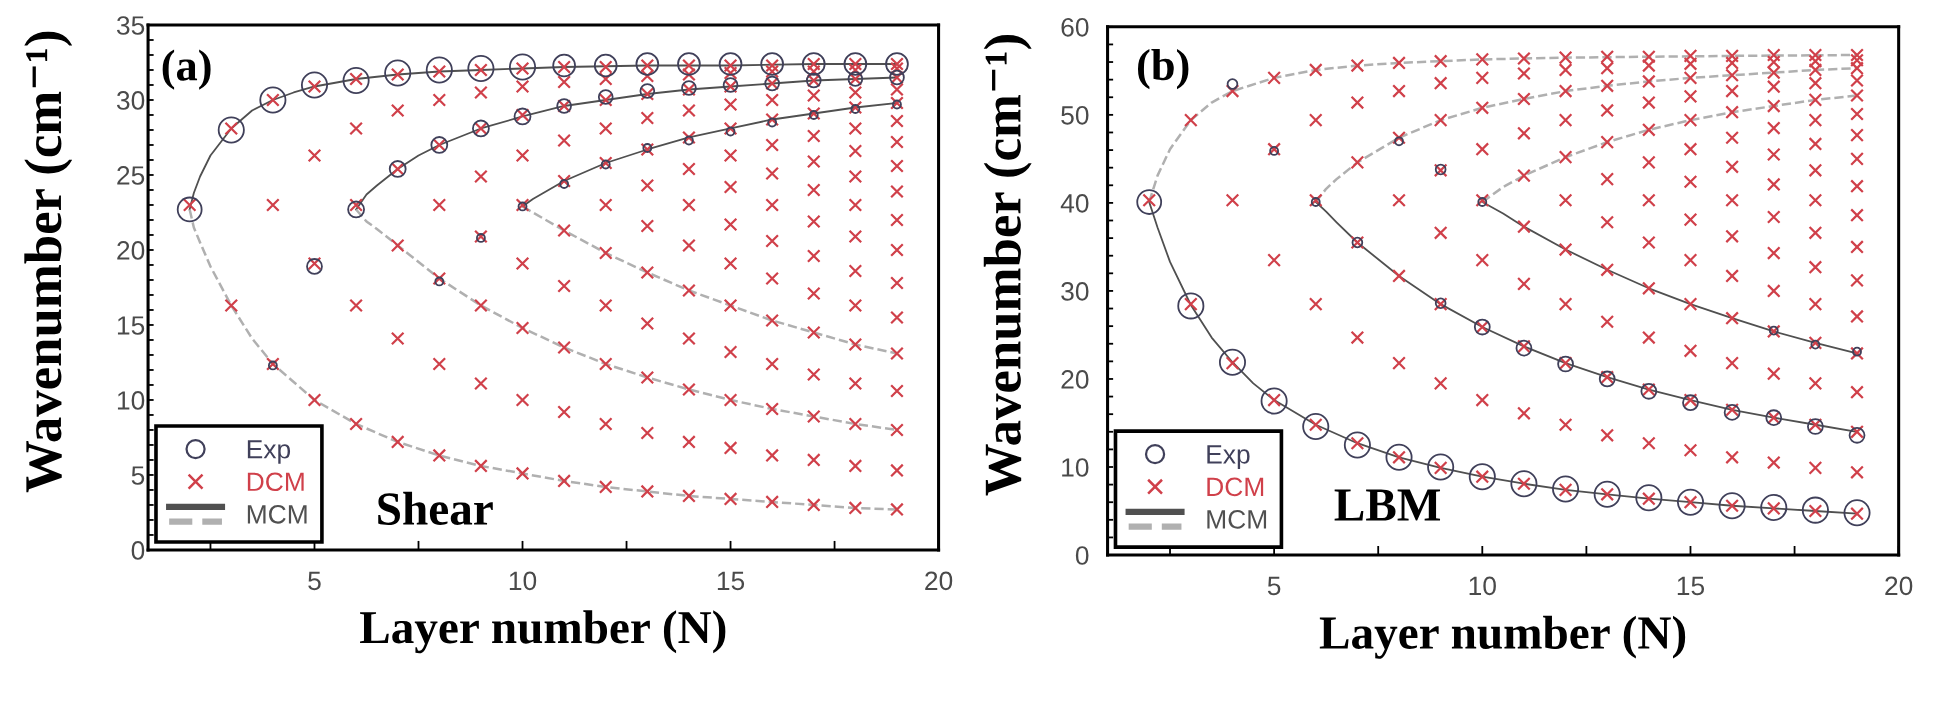  I want to click on annotation: Shear, so click(435, 508).